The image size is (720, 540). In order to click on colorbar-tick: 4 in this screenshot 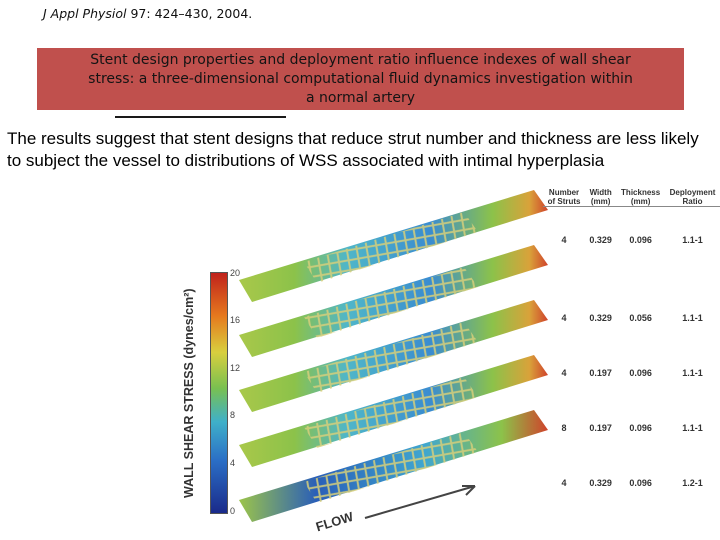, I will do `click(233, 463)`.